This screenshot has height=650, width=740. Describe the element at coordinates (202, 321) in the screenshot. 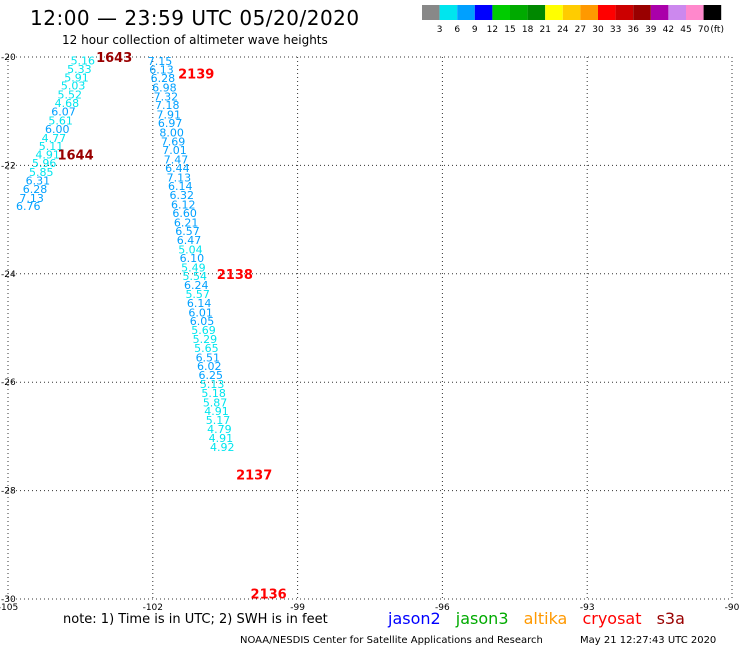

I see `swh-point-label: 6.05` at that location.